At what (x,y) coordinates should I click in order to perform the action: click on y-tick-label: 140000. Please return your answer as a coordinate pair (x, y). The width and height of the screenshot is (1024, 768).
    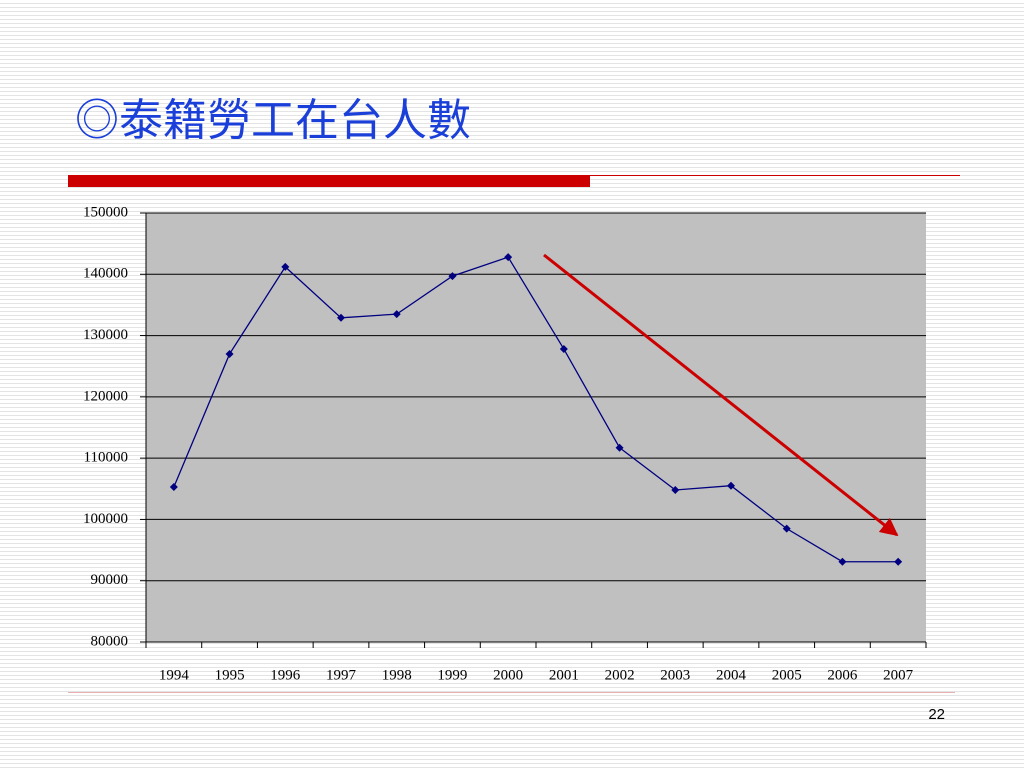
    Looking at the image, I should click on (105, 274).